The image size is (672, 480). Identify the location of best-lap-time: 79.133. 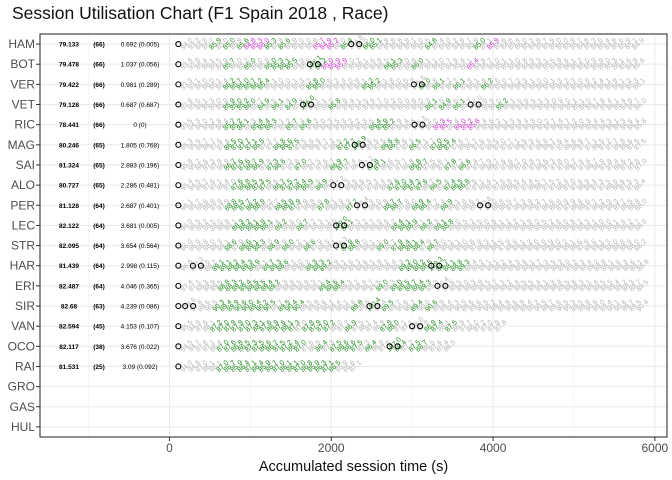
(69, 45).